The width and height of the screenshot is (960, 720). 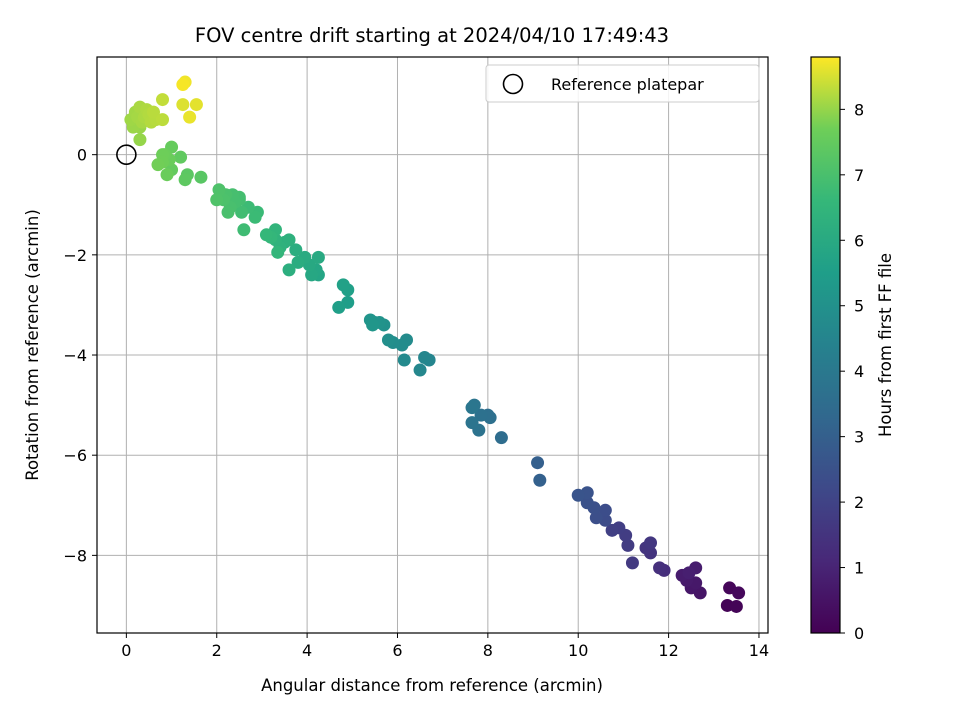 What do you see at coordinates (859, 306) in the screenshot?
I see `colorbar-tick-label: 5` at bounding box center [859, 306].